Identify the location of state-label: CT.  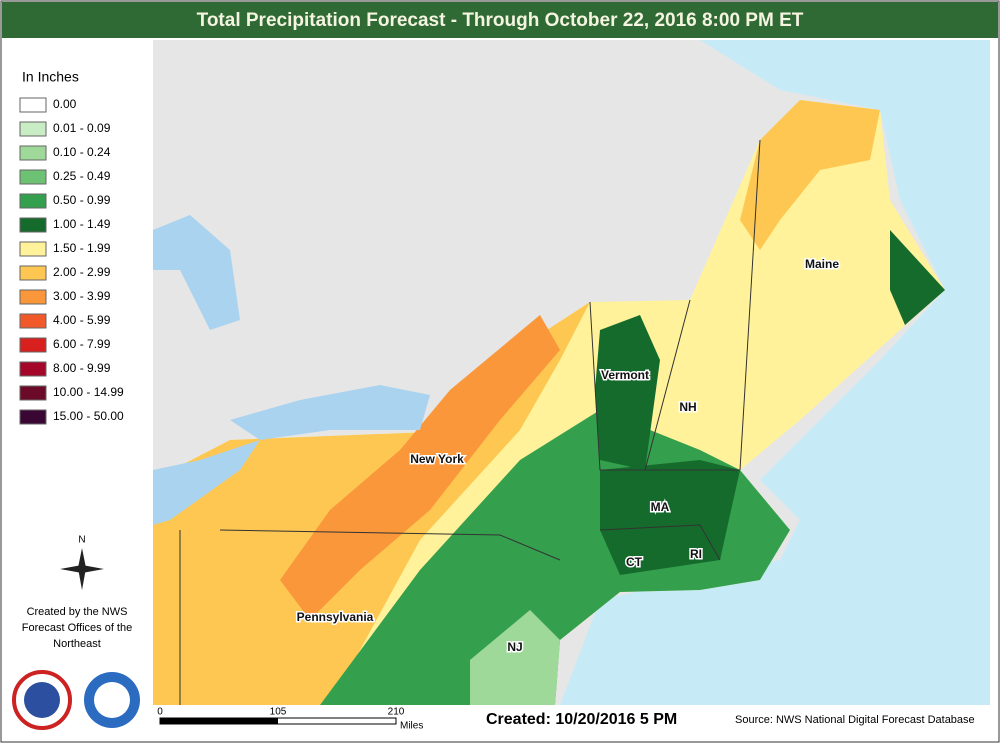
(634, 562).